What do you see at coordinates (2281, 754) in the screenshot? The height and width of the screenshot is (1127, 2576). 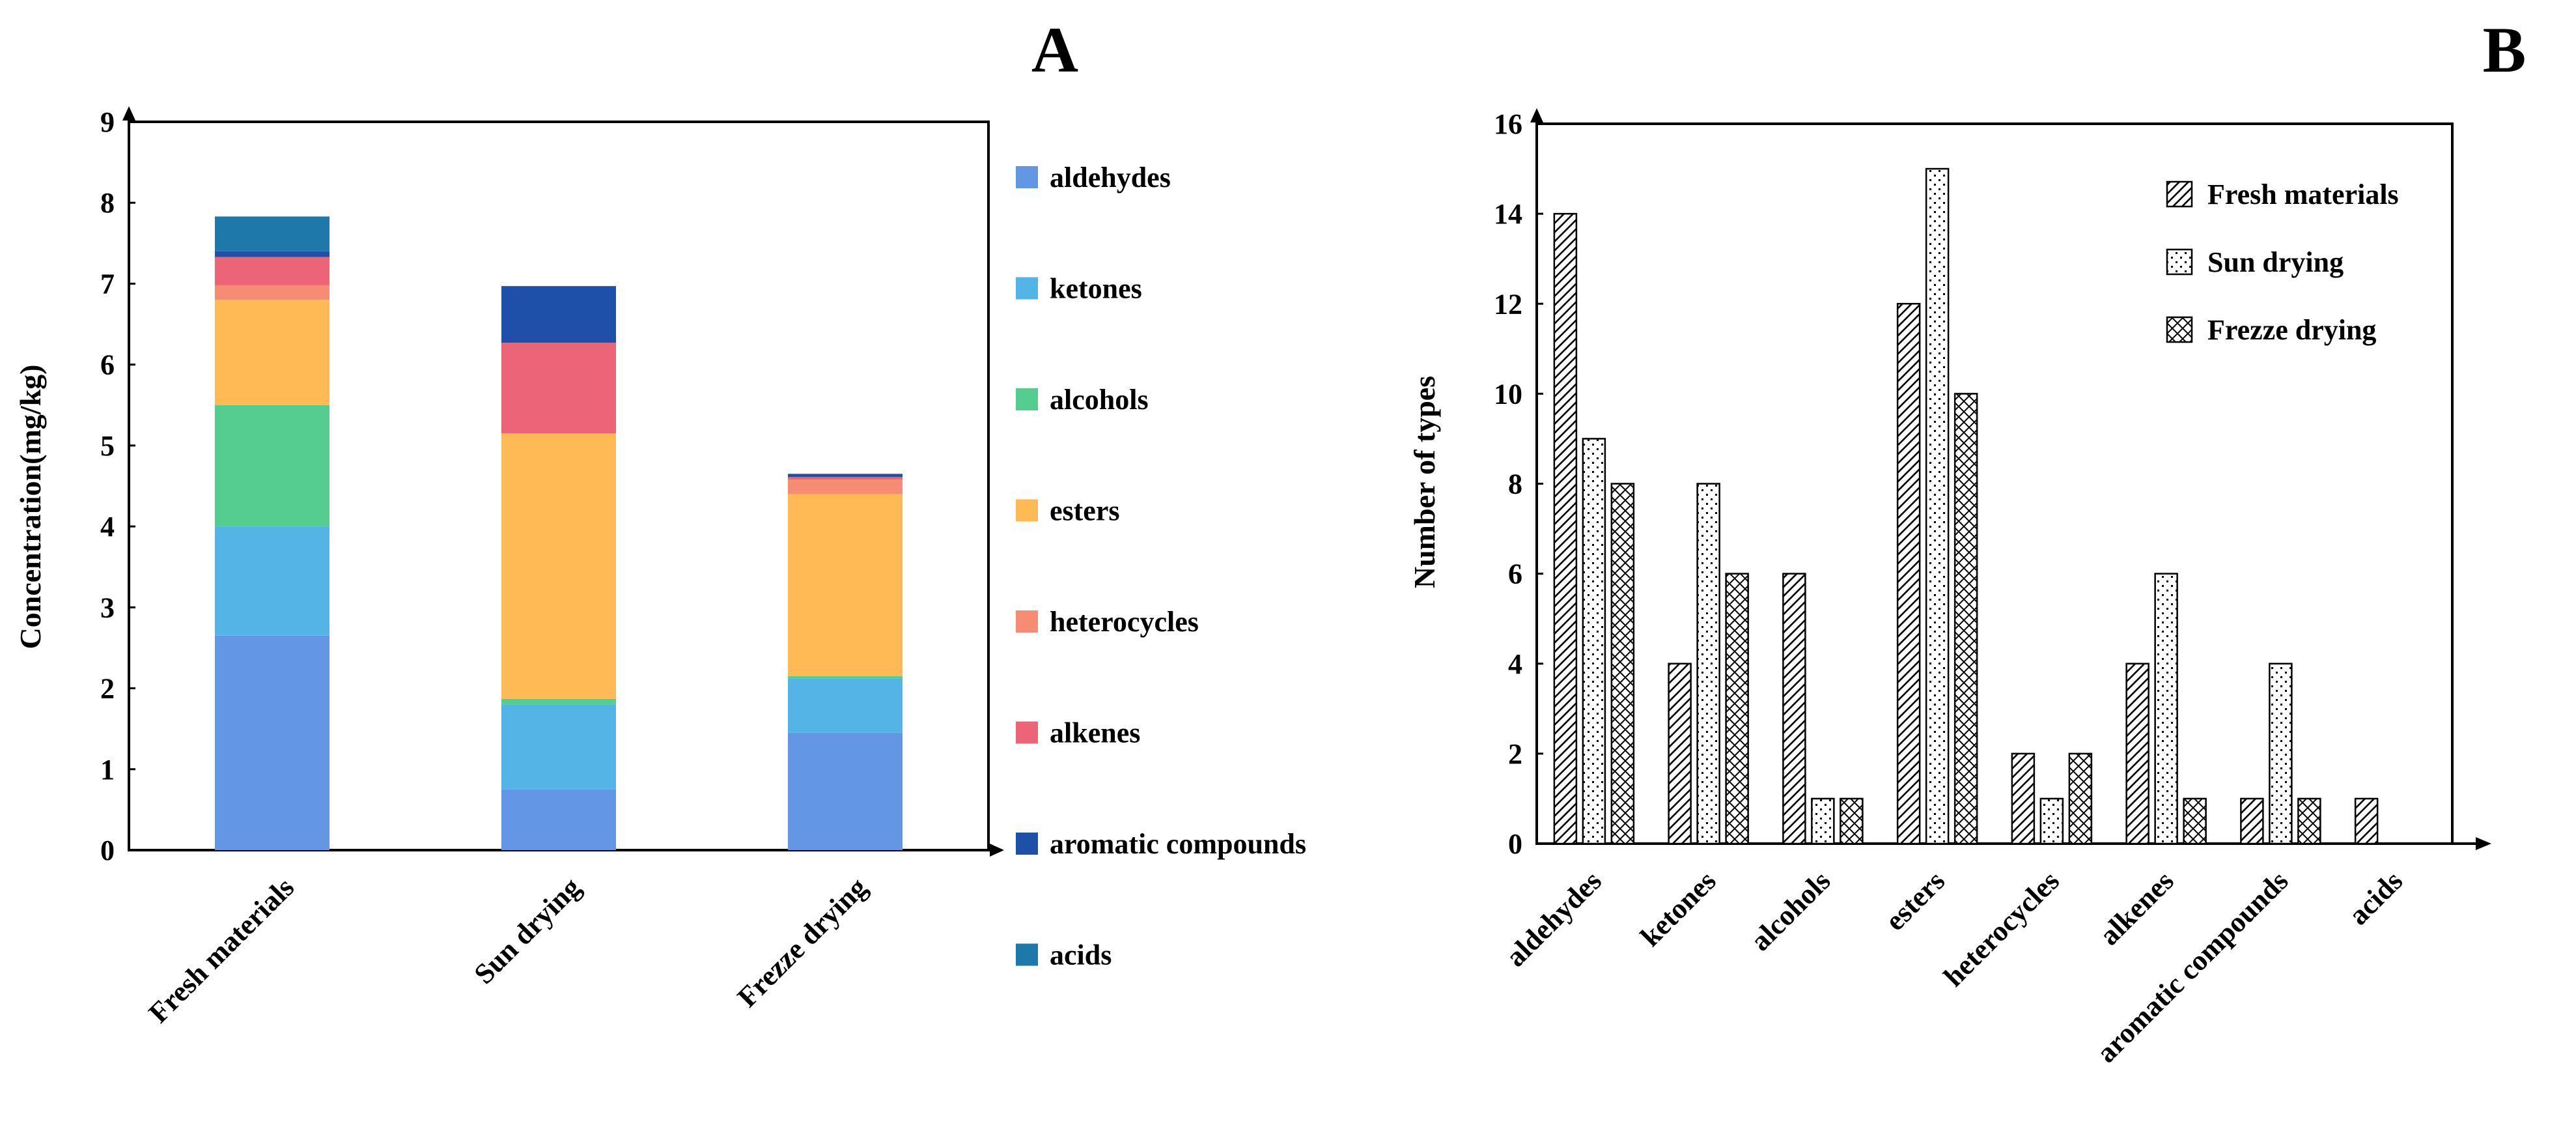 I see `bar-aromatic-compounds-sun-drying` at bounding box center [2281, 754].